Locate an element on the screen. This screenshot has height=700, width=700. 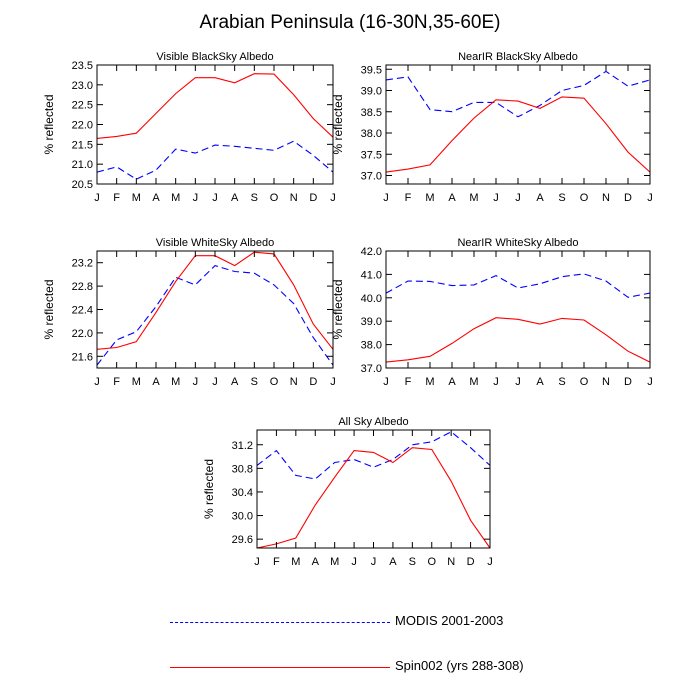
plot-frame is located at coordinates (215, 124).